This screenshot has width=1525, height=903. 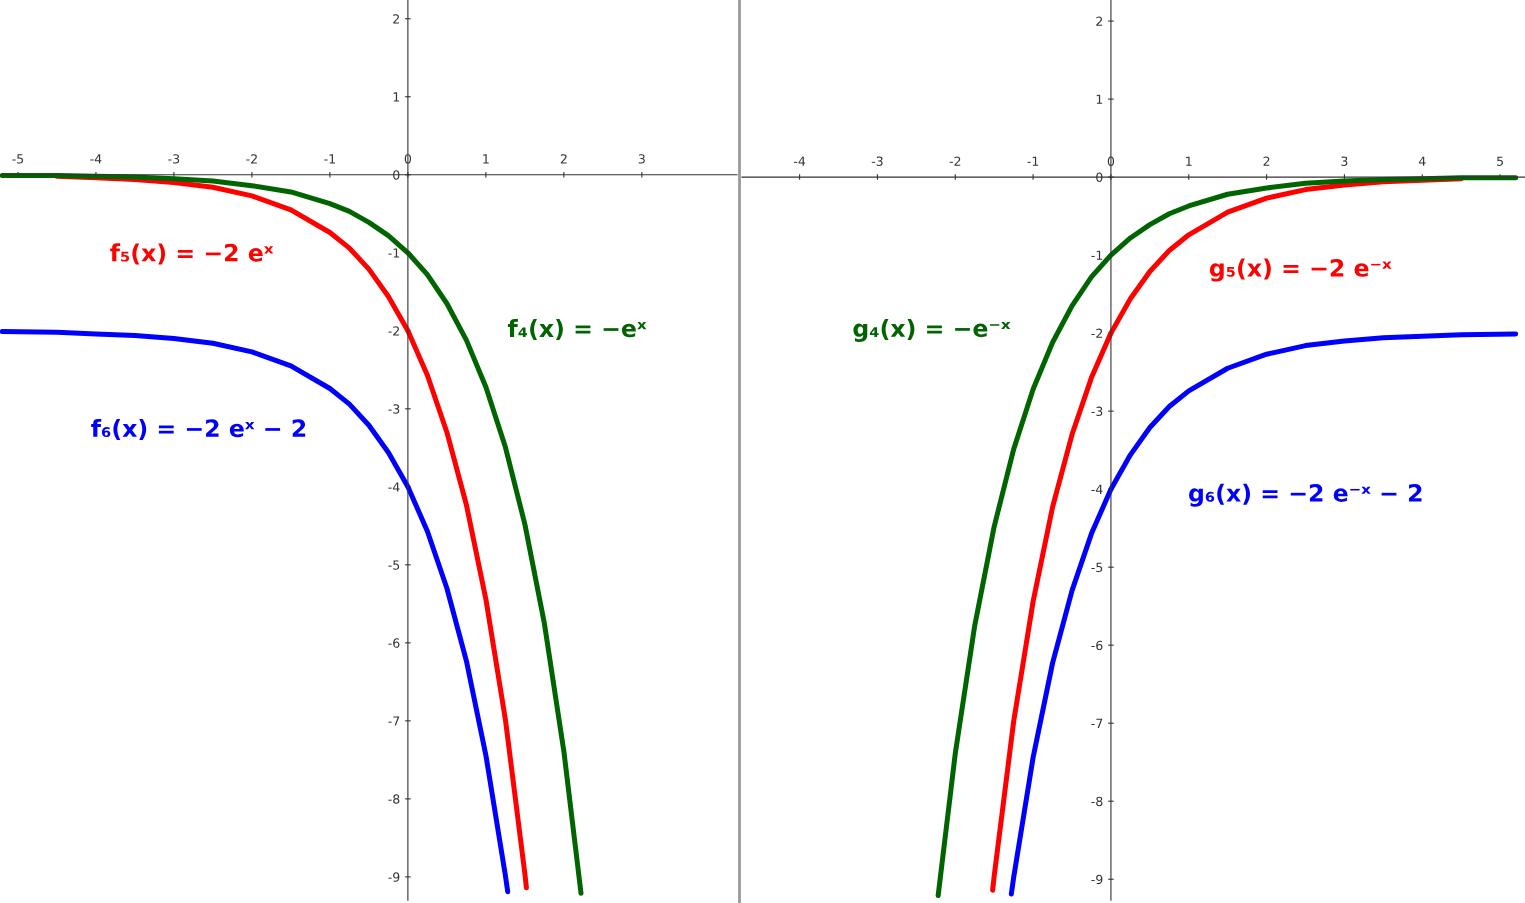 I want to click on x-tick-label: -5, so click(x=18, y=159).